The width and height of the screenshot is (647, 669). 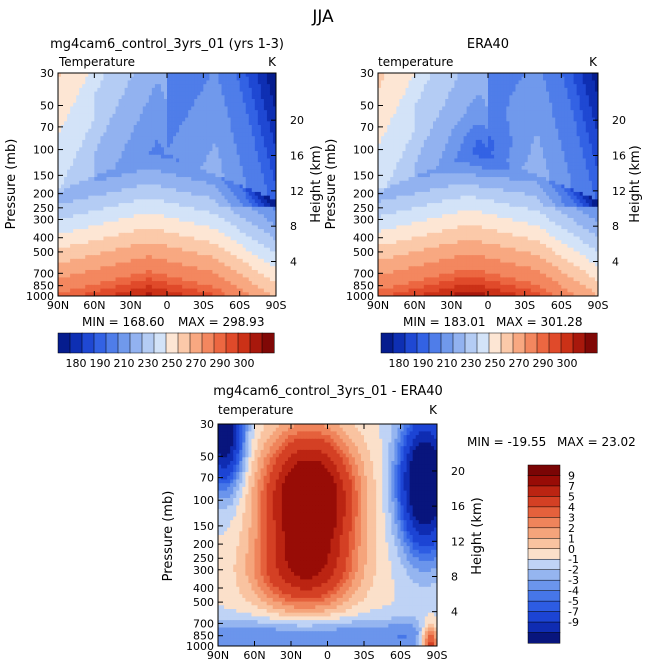 What do you see at coordinates (220, 343) in the screenshot?
I see `colorbar-swatch` at bounding box center [220, 343].